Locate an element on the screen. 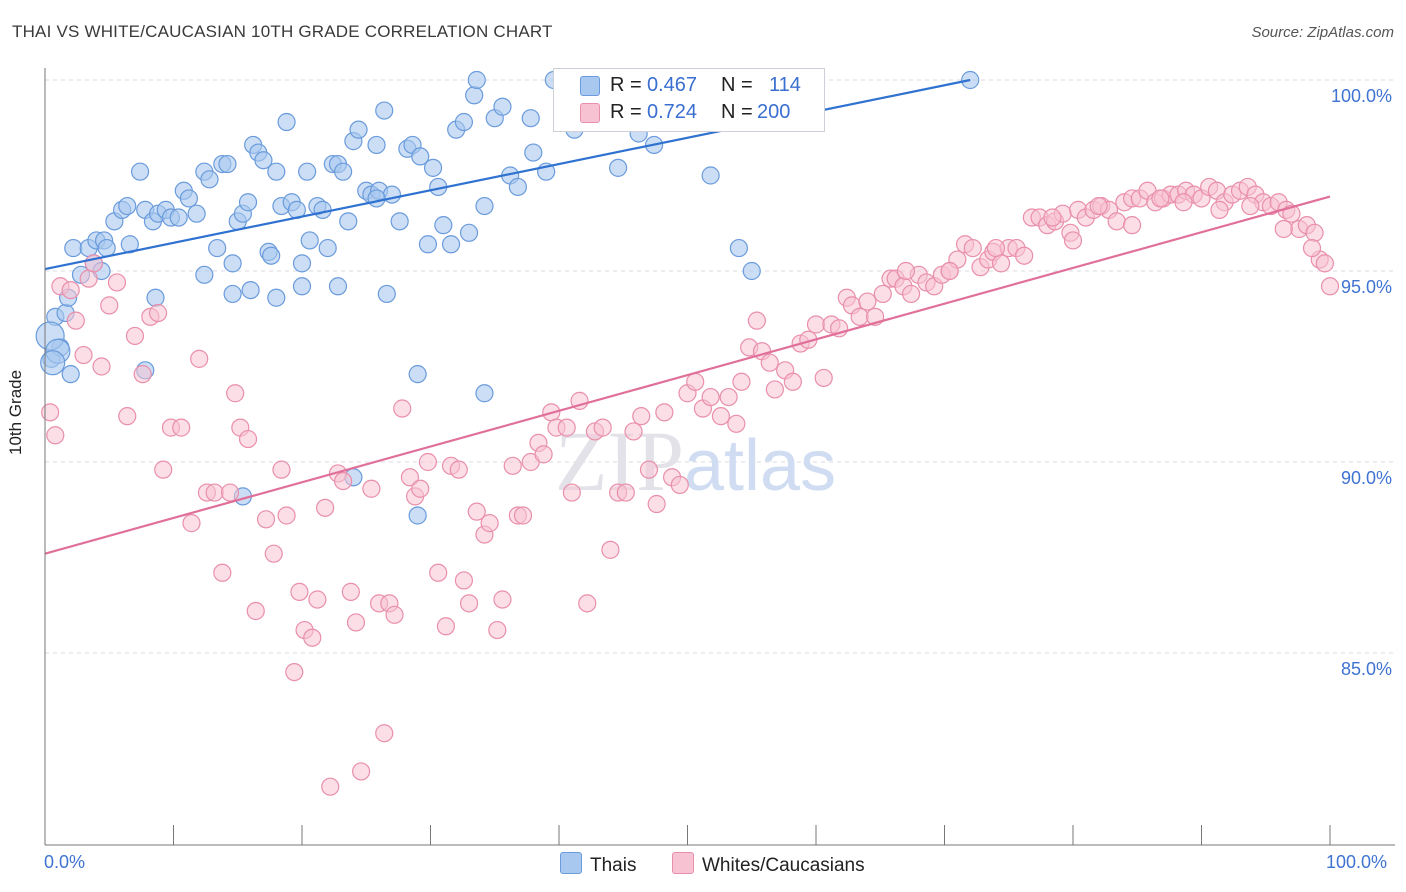 The width and height of the screenshot is (1406, 892). bottom-legend-thais: Thais is located at coordinates (598, 864).